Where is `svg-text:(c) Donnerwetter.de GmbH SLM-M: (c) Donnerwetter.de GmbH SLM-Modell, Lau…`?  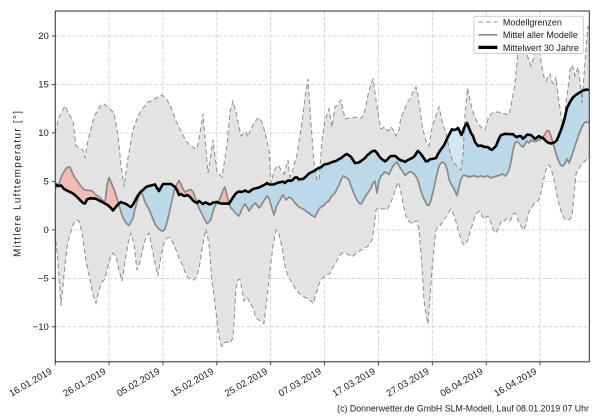
svg-text:(c) Donnerwetter.de GmbH SLM-M: (c) Donnerwetter.de GmbH SLM-Modell, Lau… is located at coordinates (463, 409).